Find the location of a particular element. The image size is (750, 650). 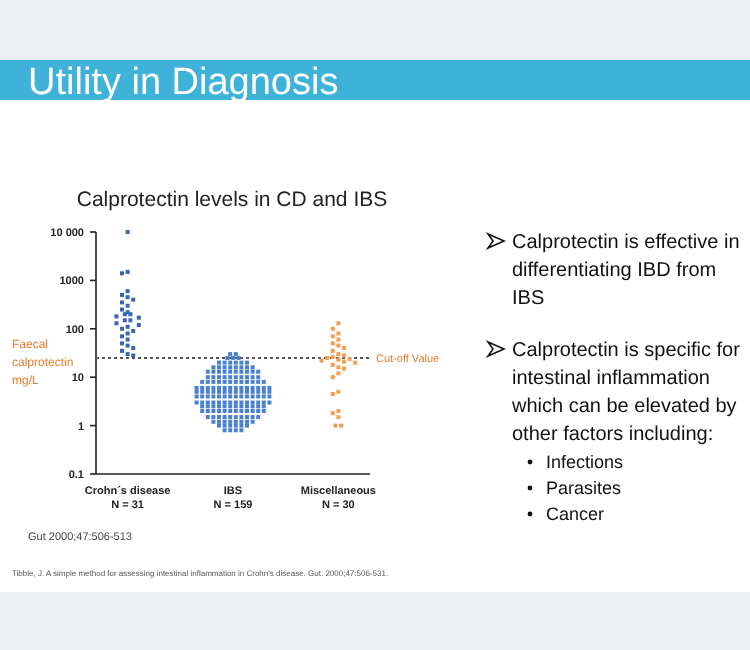

text: Cancer is located at coordinates (575, 514).